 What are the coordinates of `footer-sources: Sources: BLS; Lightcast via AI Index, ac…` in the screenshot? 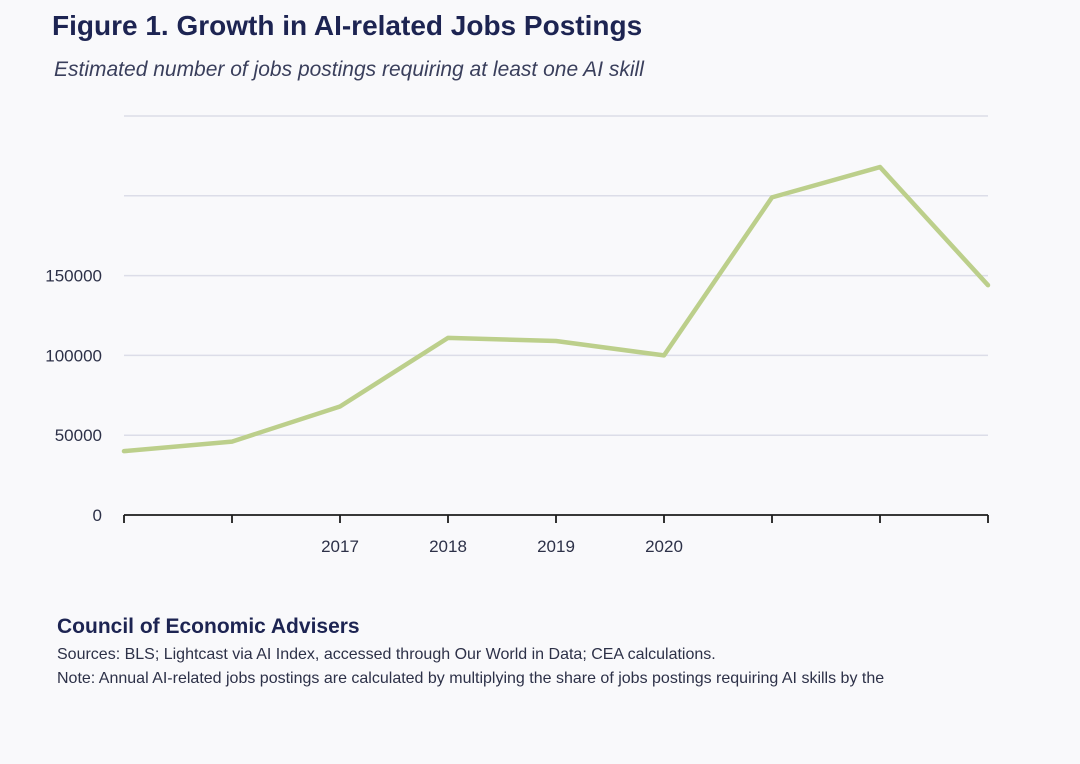 It's located at (386, 654).